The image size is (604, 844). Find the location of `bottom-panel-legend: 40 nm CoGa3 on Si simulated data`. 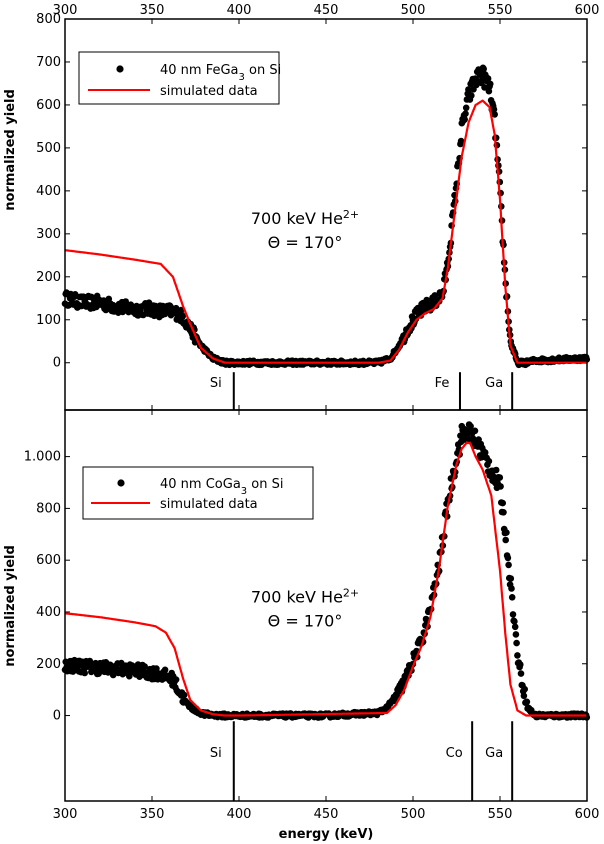

bottom-panel-legend: 40 nm CoGa3 on Si simulated data is located at coordinates (198, 493).